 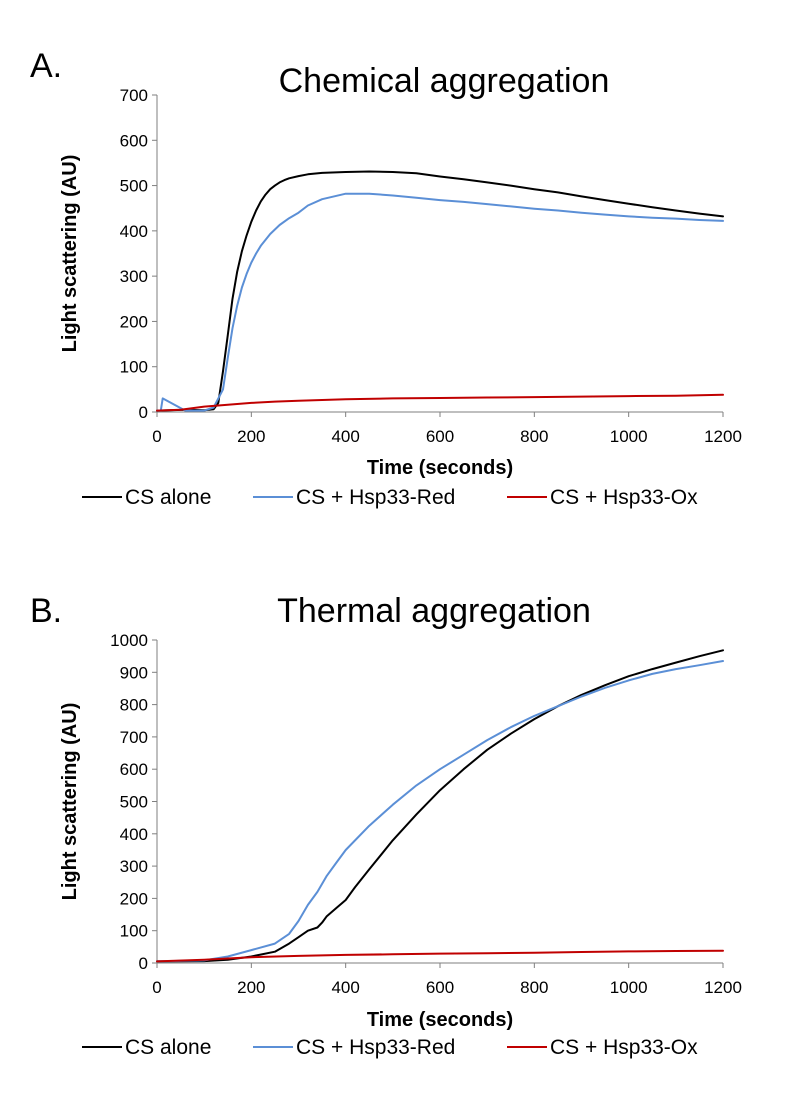 What do you see at coordinates (440, 302) in the screenshot?
I see `series-line-cs-hsp33-red` at bounding box center [440, 302].